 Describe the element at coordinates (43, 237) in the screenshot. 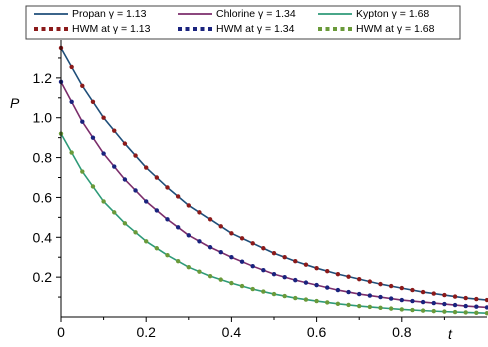

I see `y-tick-label: 0.4` at that location.